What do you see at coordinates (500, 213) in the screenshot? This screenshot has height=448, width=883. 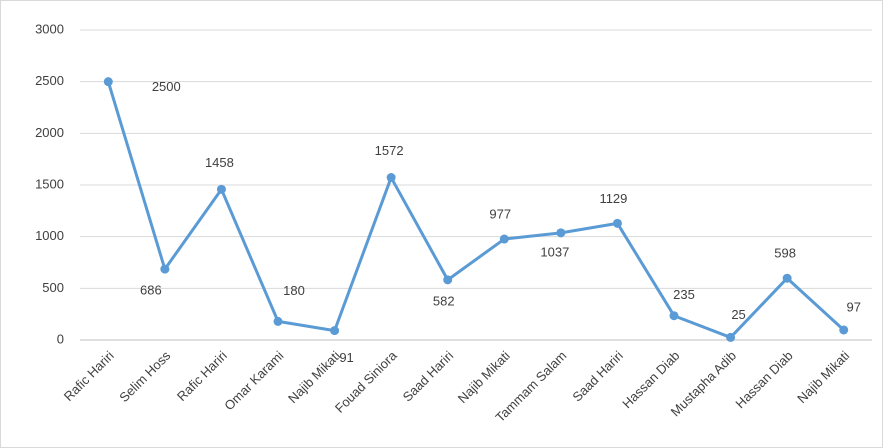 I see `data-label: 977` at bounding box center [500, 213].